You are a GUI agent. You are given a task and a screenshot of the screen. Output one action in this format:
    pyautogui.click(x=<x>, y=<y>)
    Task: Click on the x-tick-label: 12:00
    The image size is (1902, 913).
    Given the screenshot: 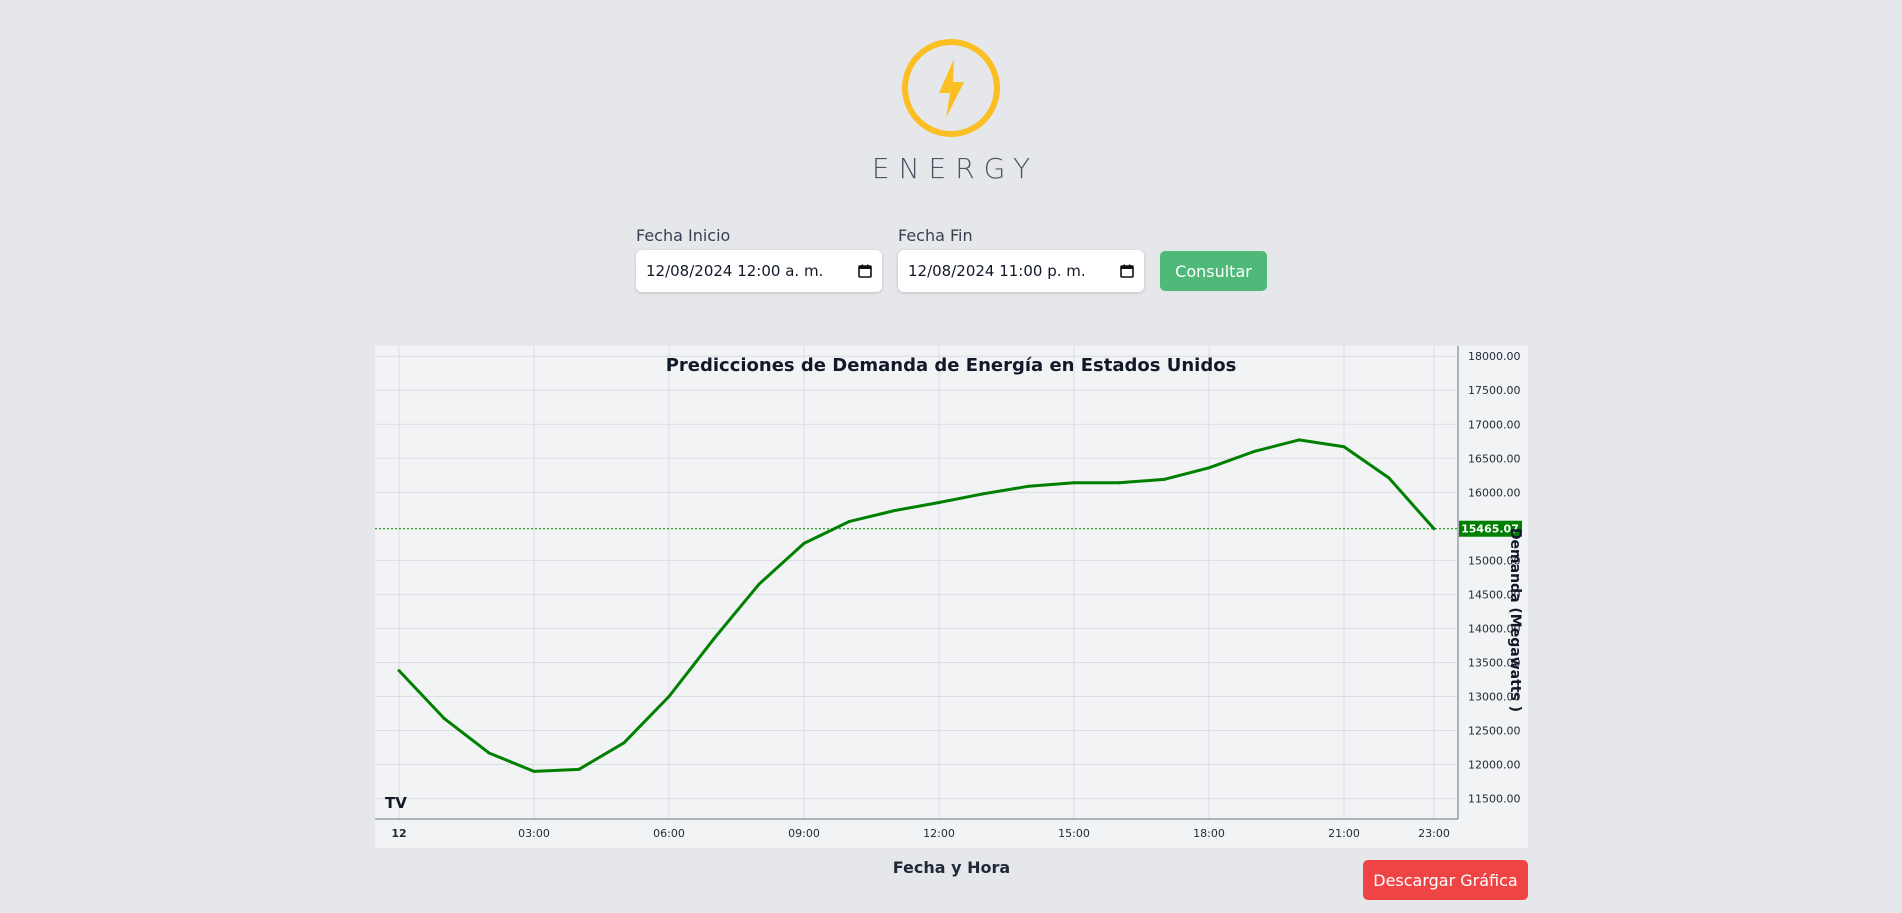 What is the action you would take?
    pyautogui.click(x=939, y=833)
    